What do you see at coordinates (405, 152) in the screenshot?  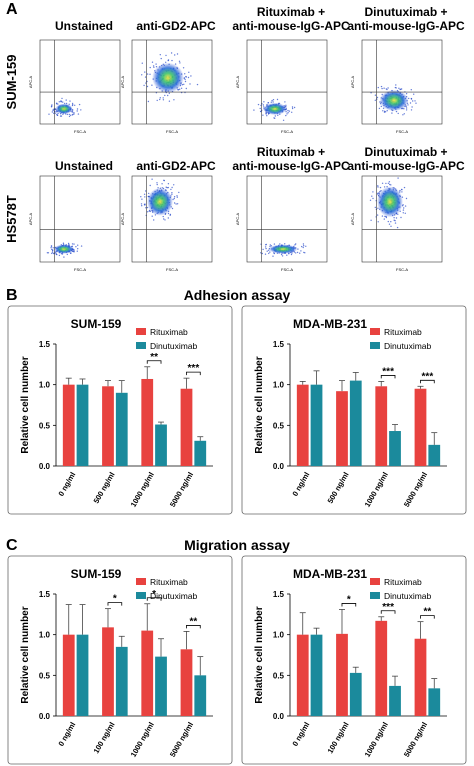 I see `plot-title: Dinutuximab +` at bounding box center [405, 152].